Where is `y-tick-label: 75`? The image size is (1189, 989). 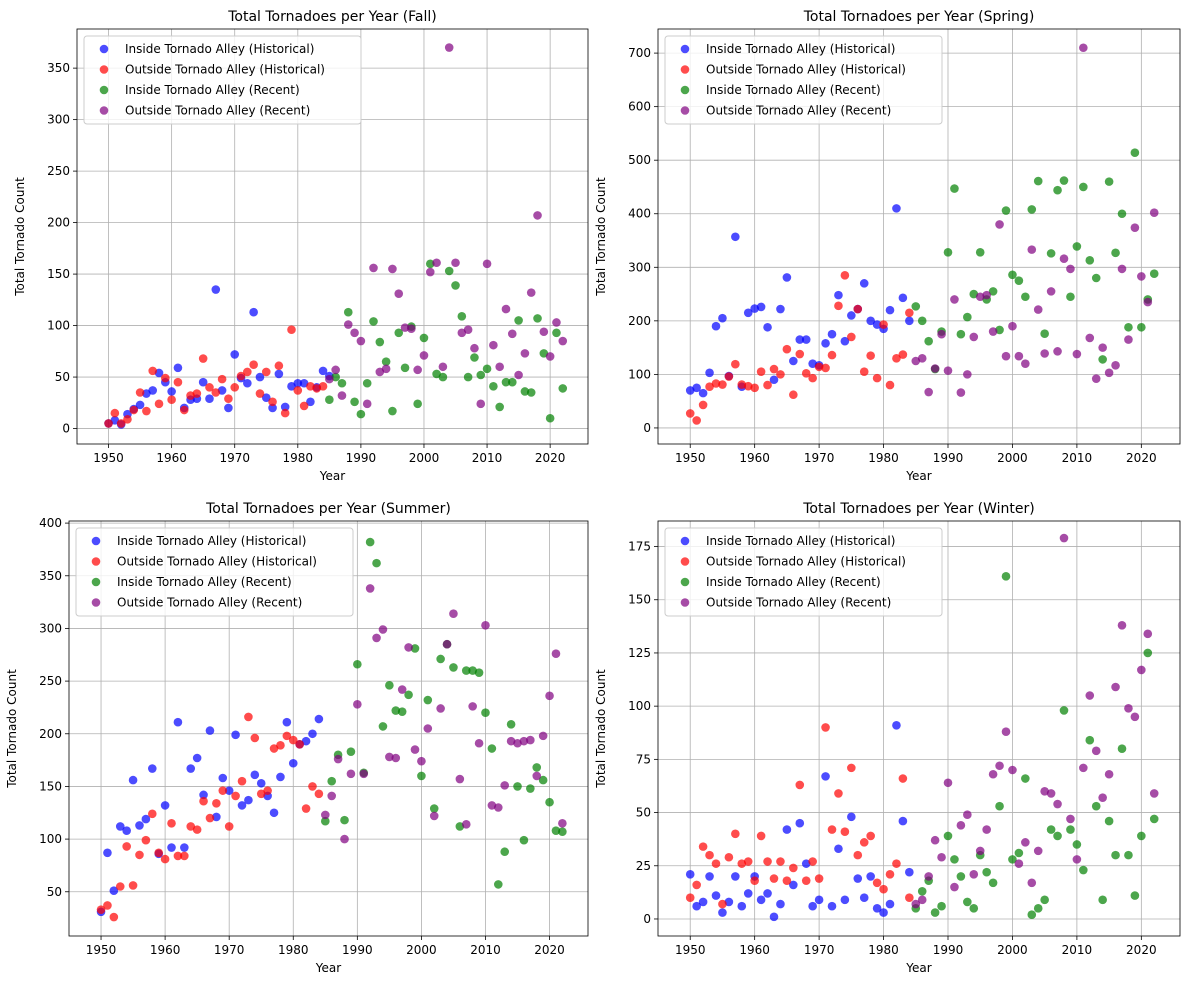
y-tick-label: 75 is located at coordinates (643, 759).